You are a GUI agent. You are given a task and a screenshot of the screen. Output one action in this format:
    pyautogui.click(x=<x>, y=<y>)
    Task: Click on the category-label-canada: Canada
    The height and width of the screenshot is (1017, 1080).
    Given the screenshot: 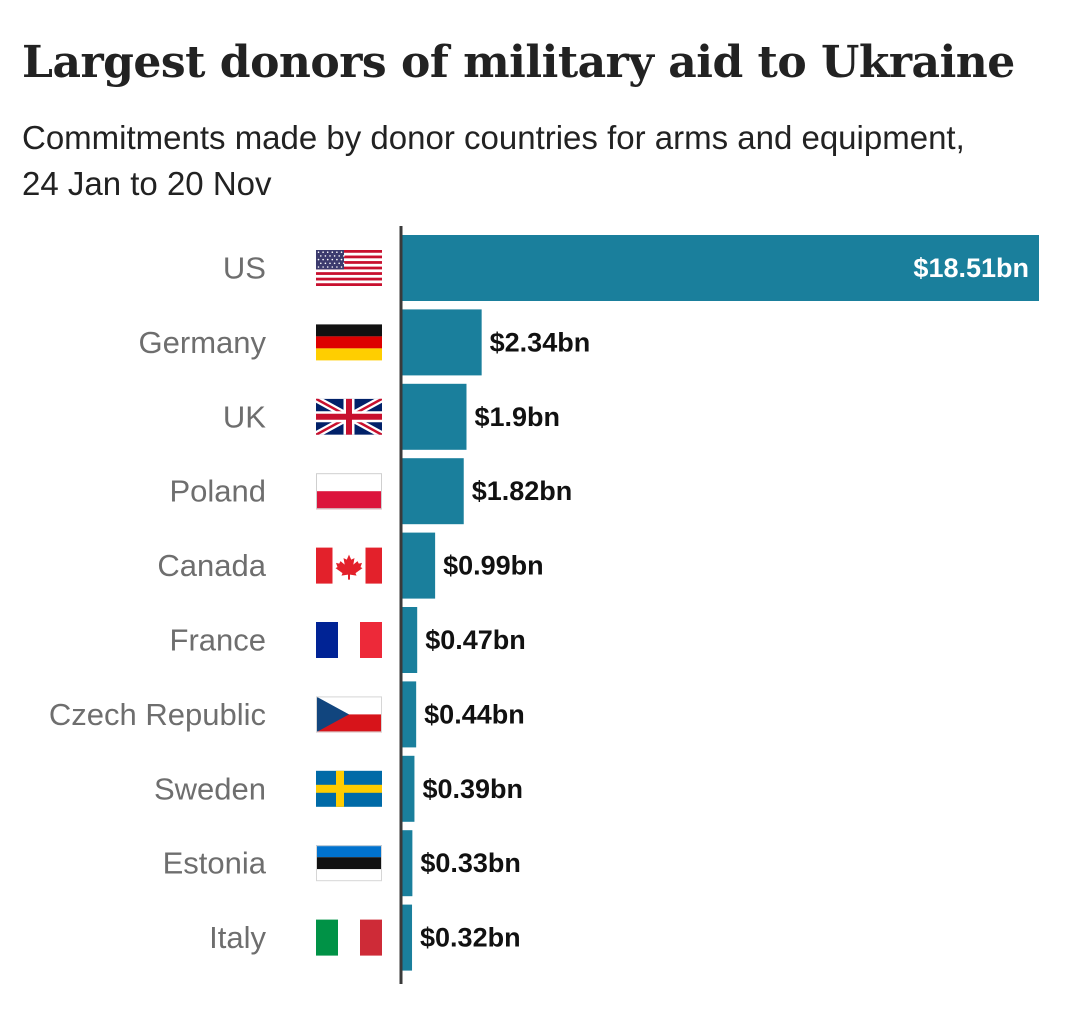 What is the action you would take?
    pyautogui.click(x=211, y=565)
    